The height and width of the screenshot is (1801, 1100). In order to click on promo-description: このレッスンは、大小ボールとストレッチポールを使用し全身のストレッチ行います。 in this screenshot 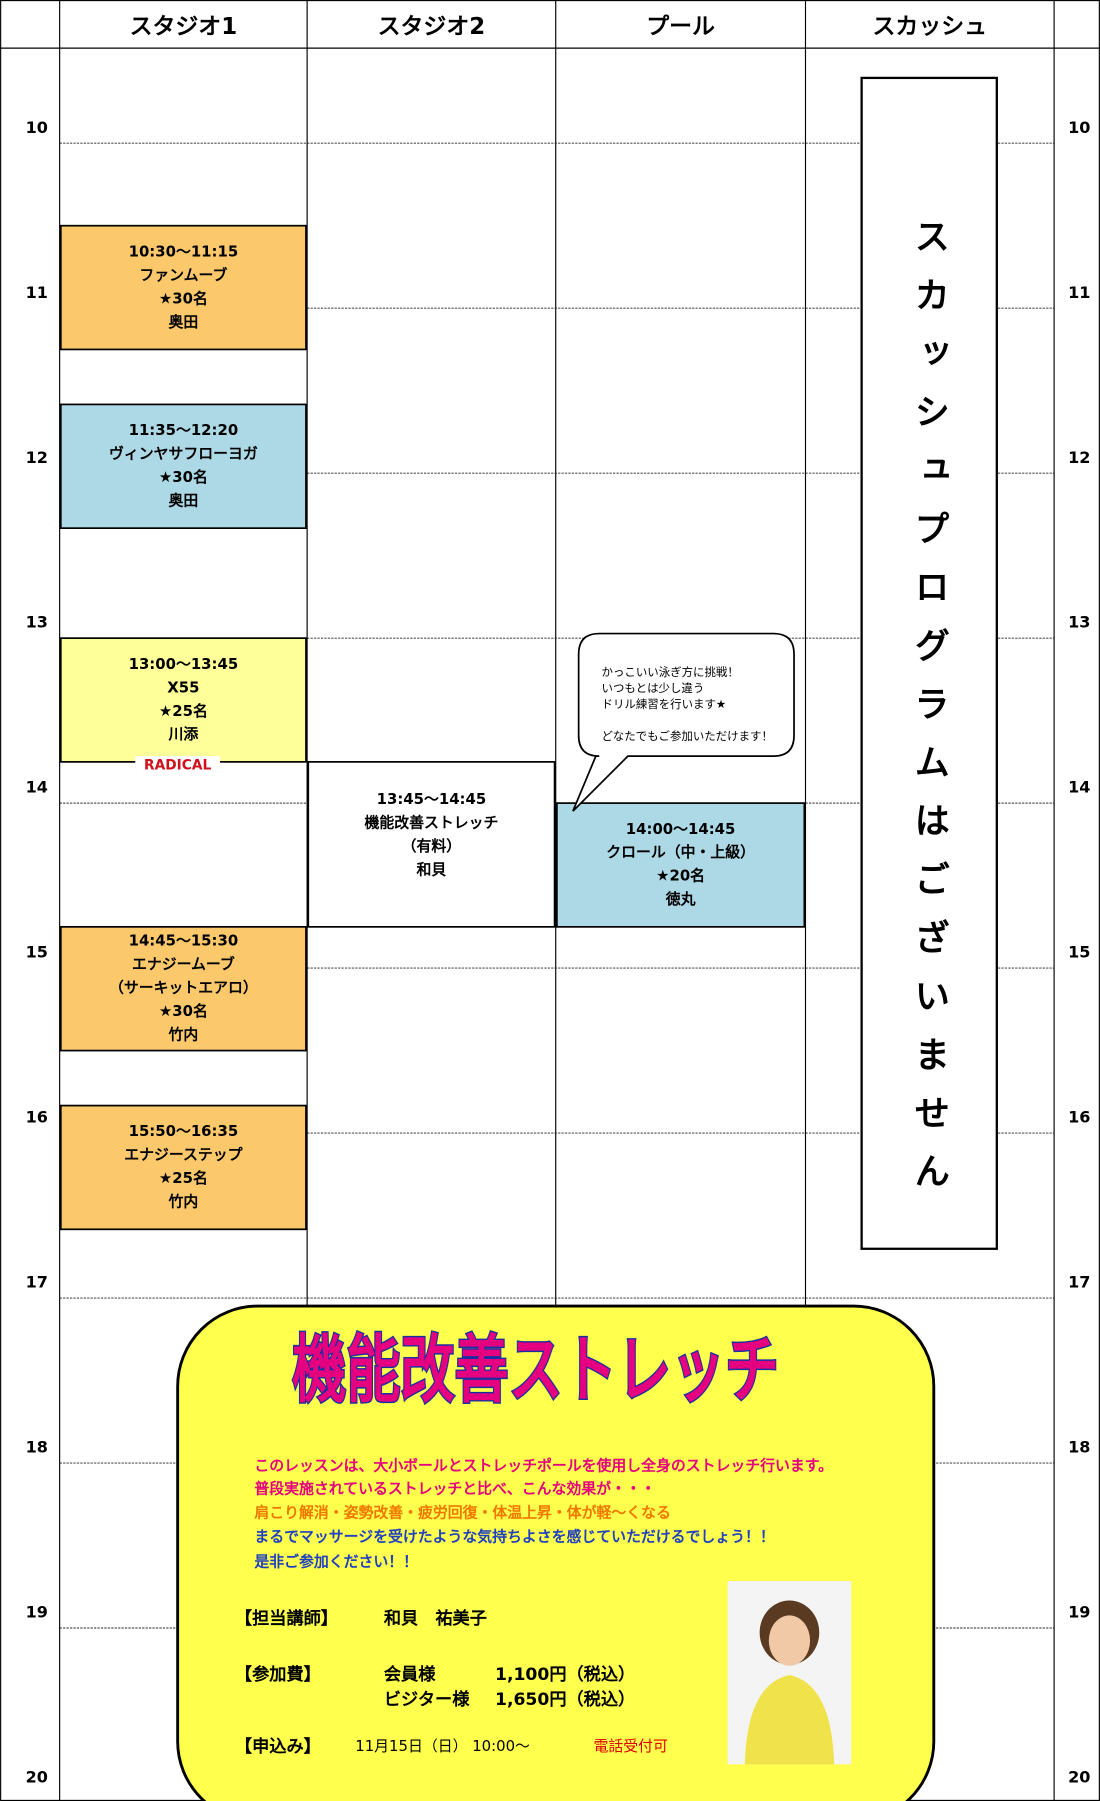, I will do `click(543, 1465)`.